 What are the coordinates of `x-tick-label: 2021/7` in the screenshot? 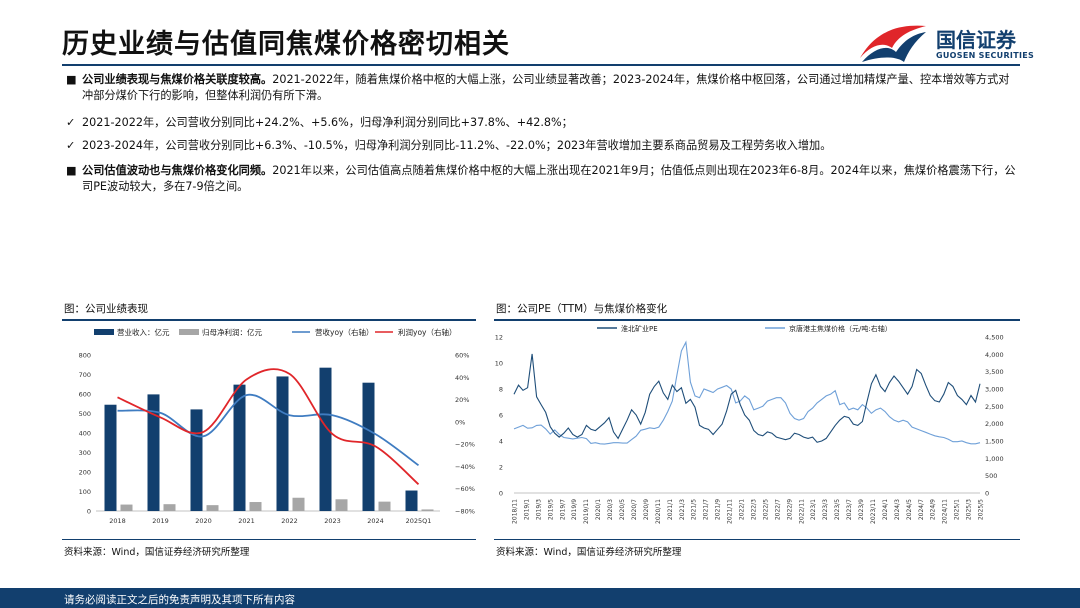 It's located at (706, 509).